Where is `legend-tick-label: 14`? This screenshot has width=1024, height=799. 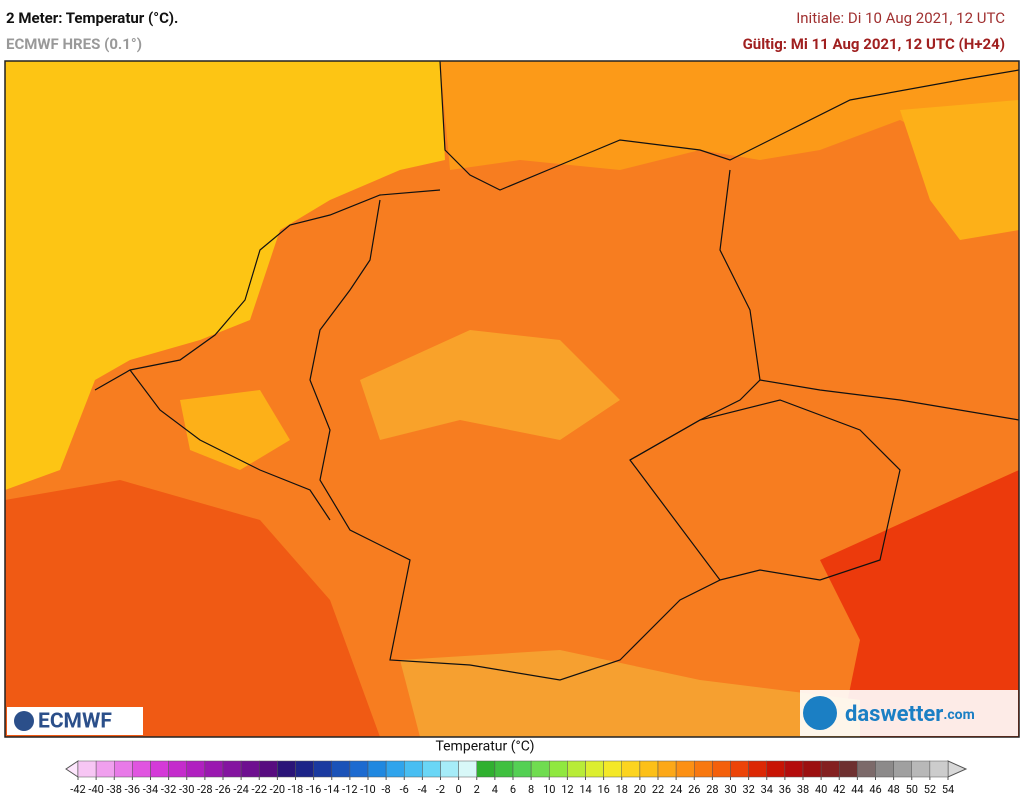 legend-tick-label: 14 is located at coordinates (585, 789).